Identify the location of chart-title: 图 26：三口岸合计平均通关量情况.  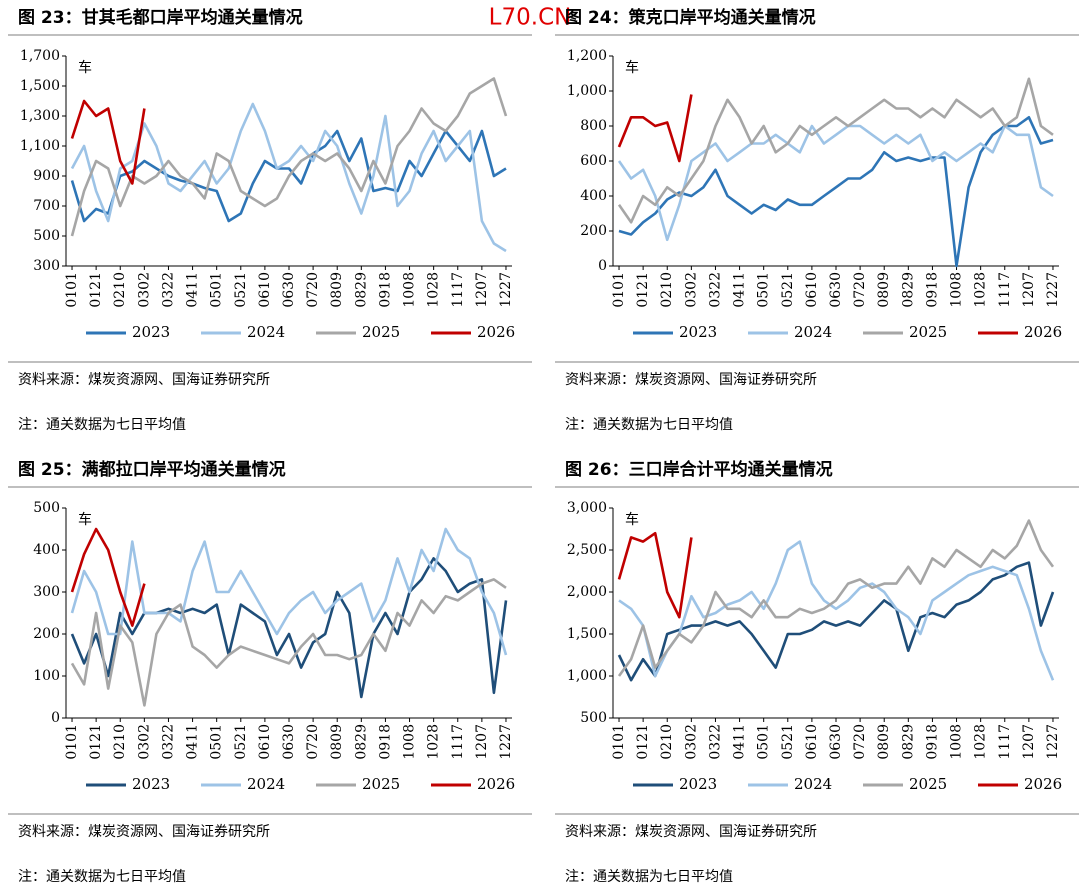
(699, 469).